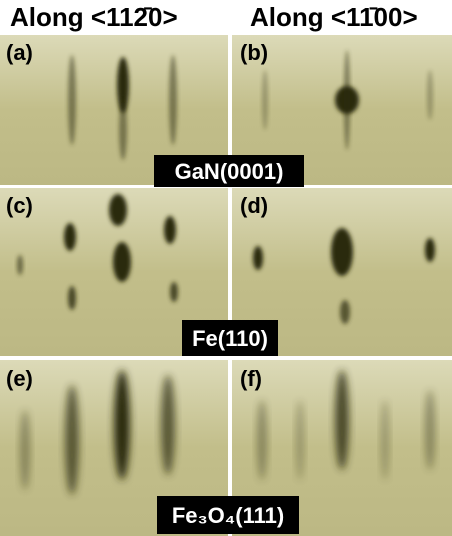 The image size is (452, 536). What do you see at coordinates (19, 378) in the screenshot?
I see `panel-label: (e)` at bounding box center [19, 378].